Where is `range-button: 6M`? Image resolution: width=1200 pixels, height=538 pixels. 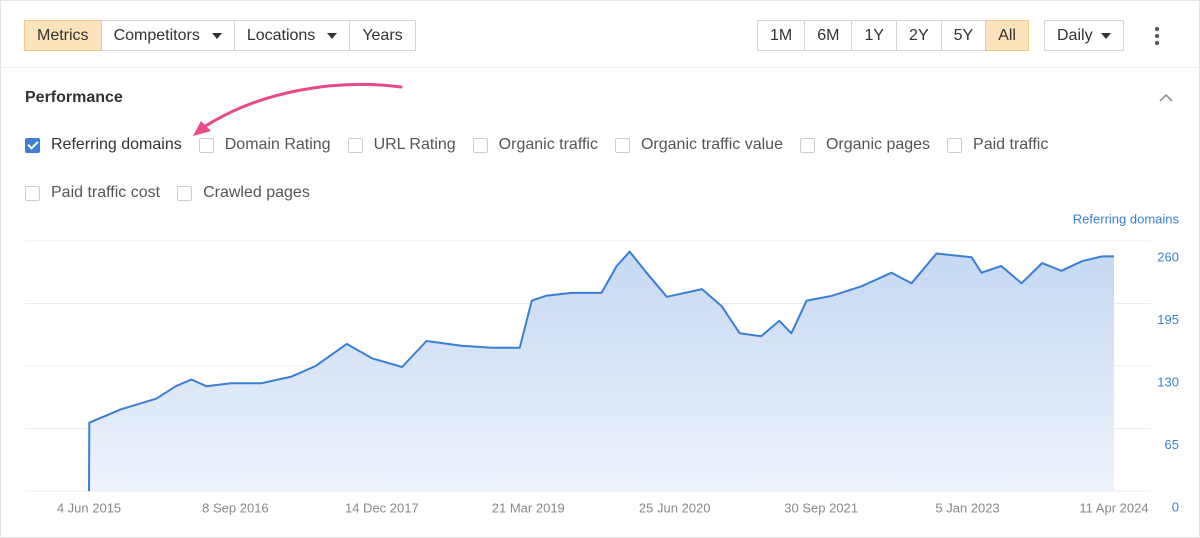
range-button: 6M is located at coordinates (828, 35).